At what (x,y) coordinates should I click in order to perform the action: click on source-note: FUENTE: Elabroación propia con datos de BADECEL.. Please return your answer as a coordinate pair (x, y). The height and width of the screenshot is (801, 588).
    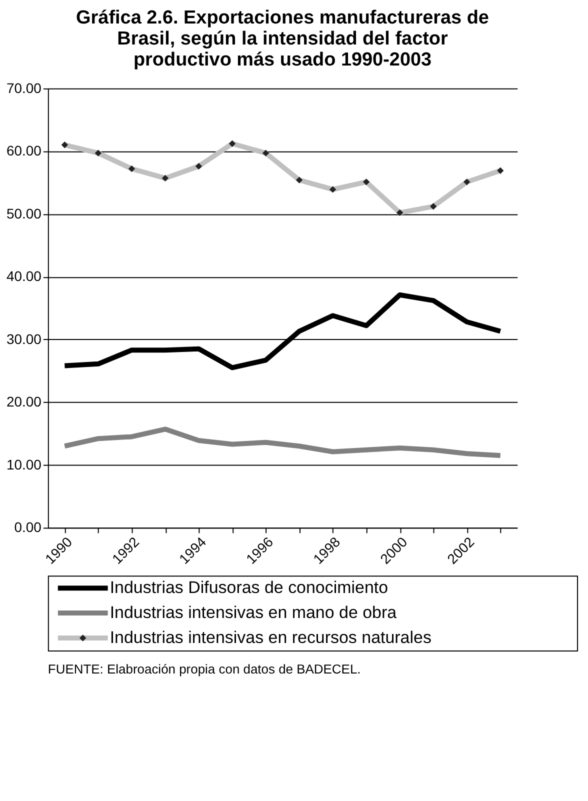
    Looking at the image, I should click on (204, 668).